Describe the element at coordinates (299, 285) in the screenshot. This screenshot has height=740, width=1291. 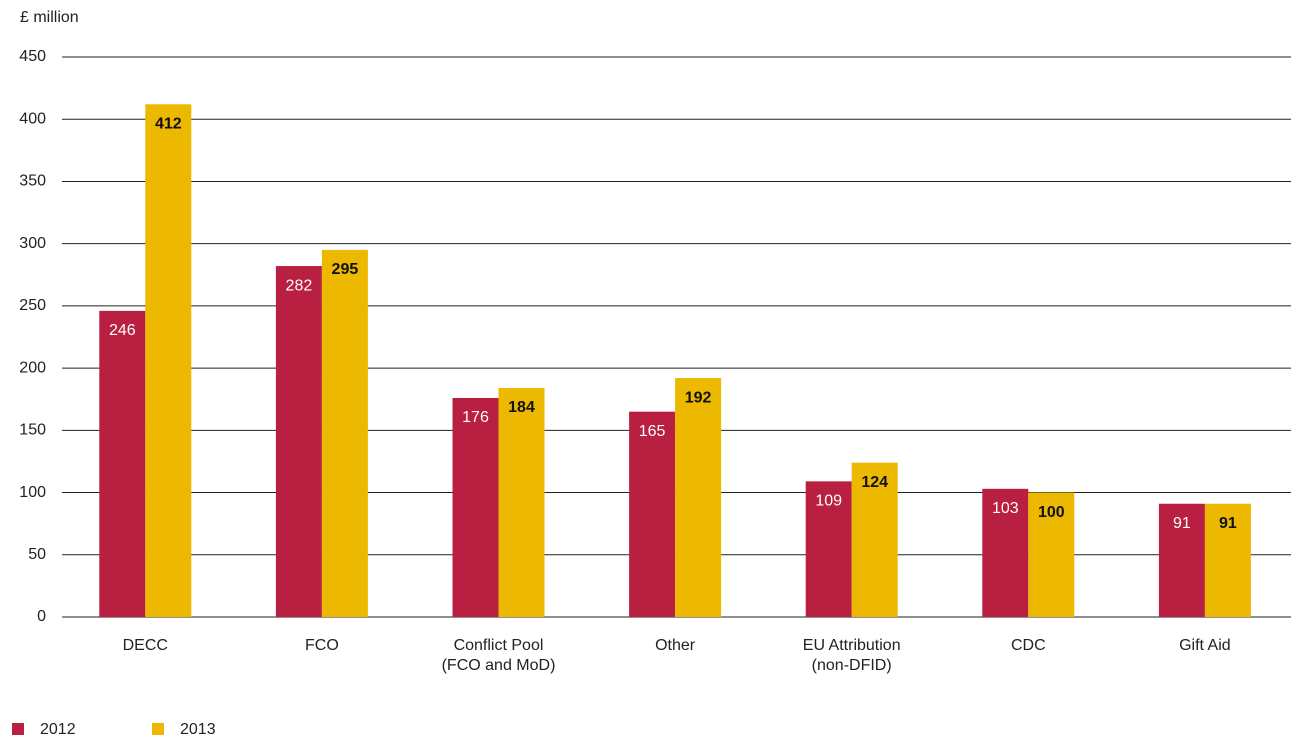
I see `data-label: 282` at that location.